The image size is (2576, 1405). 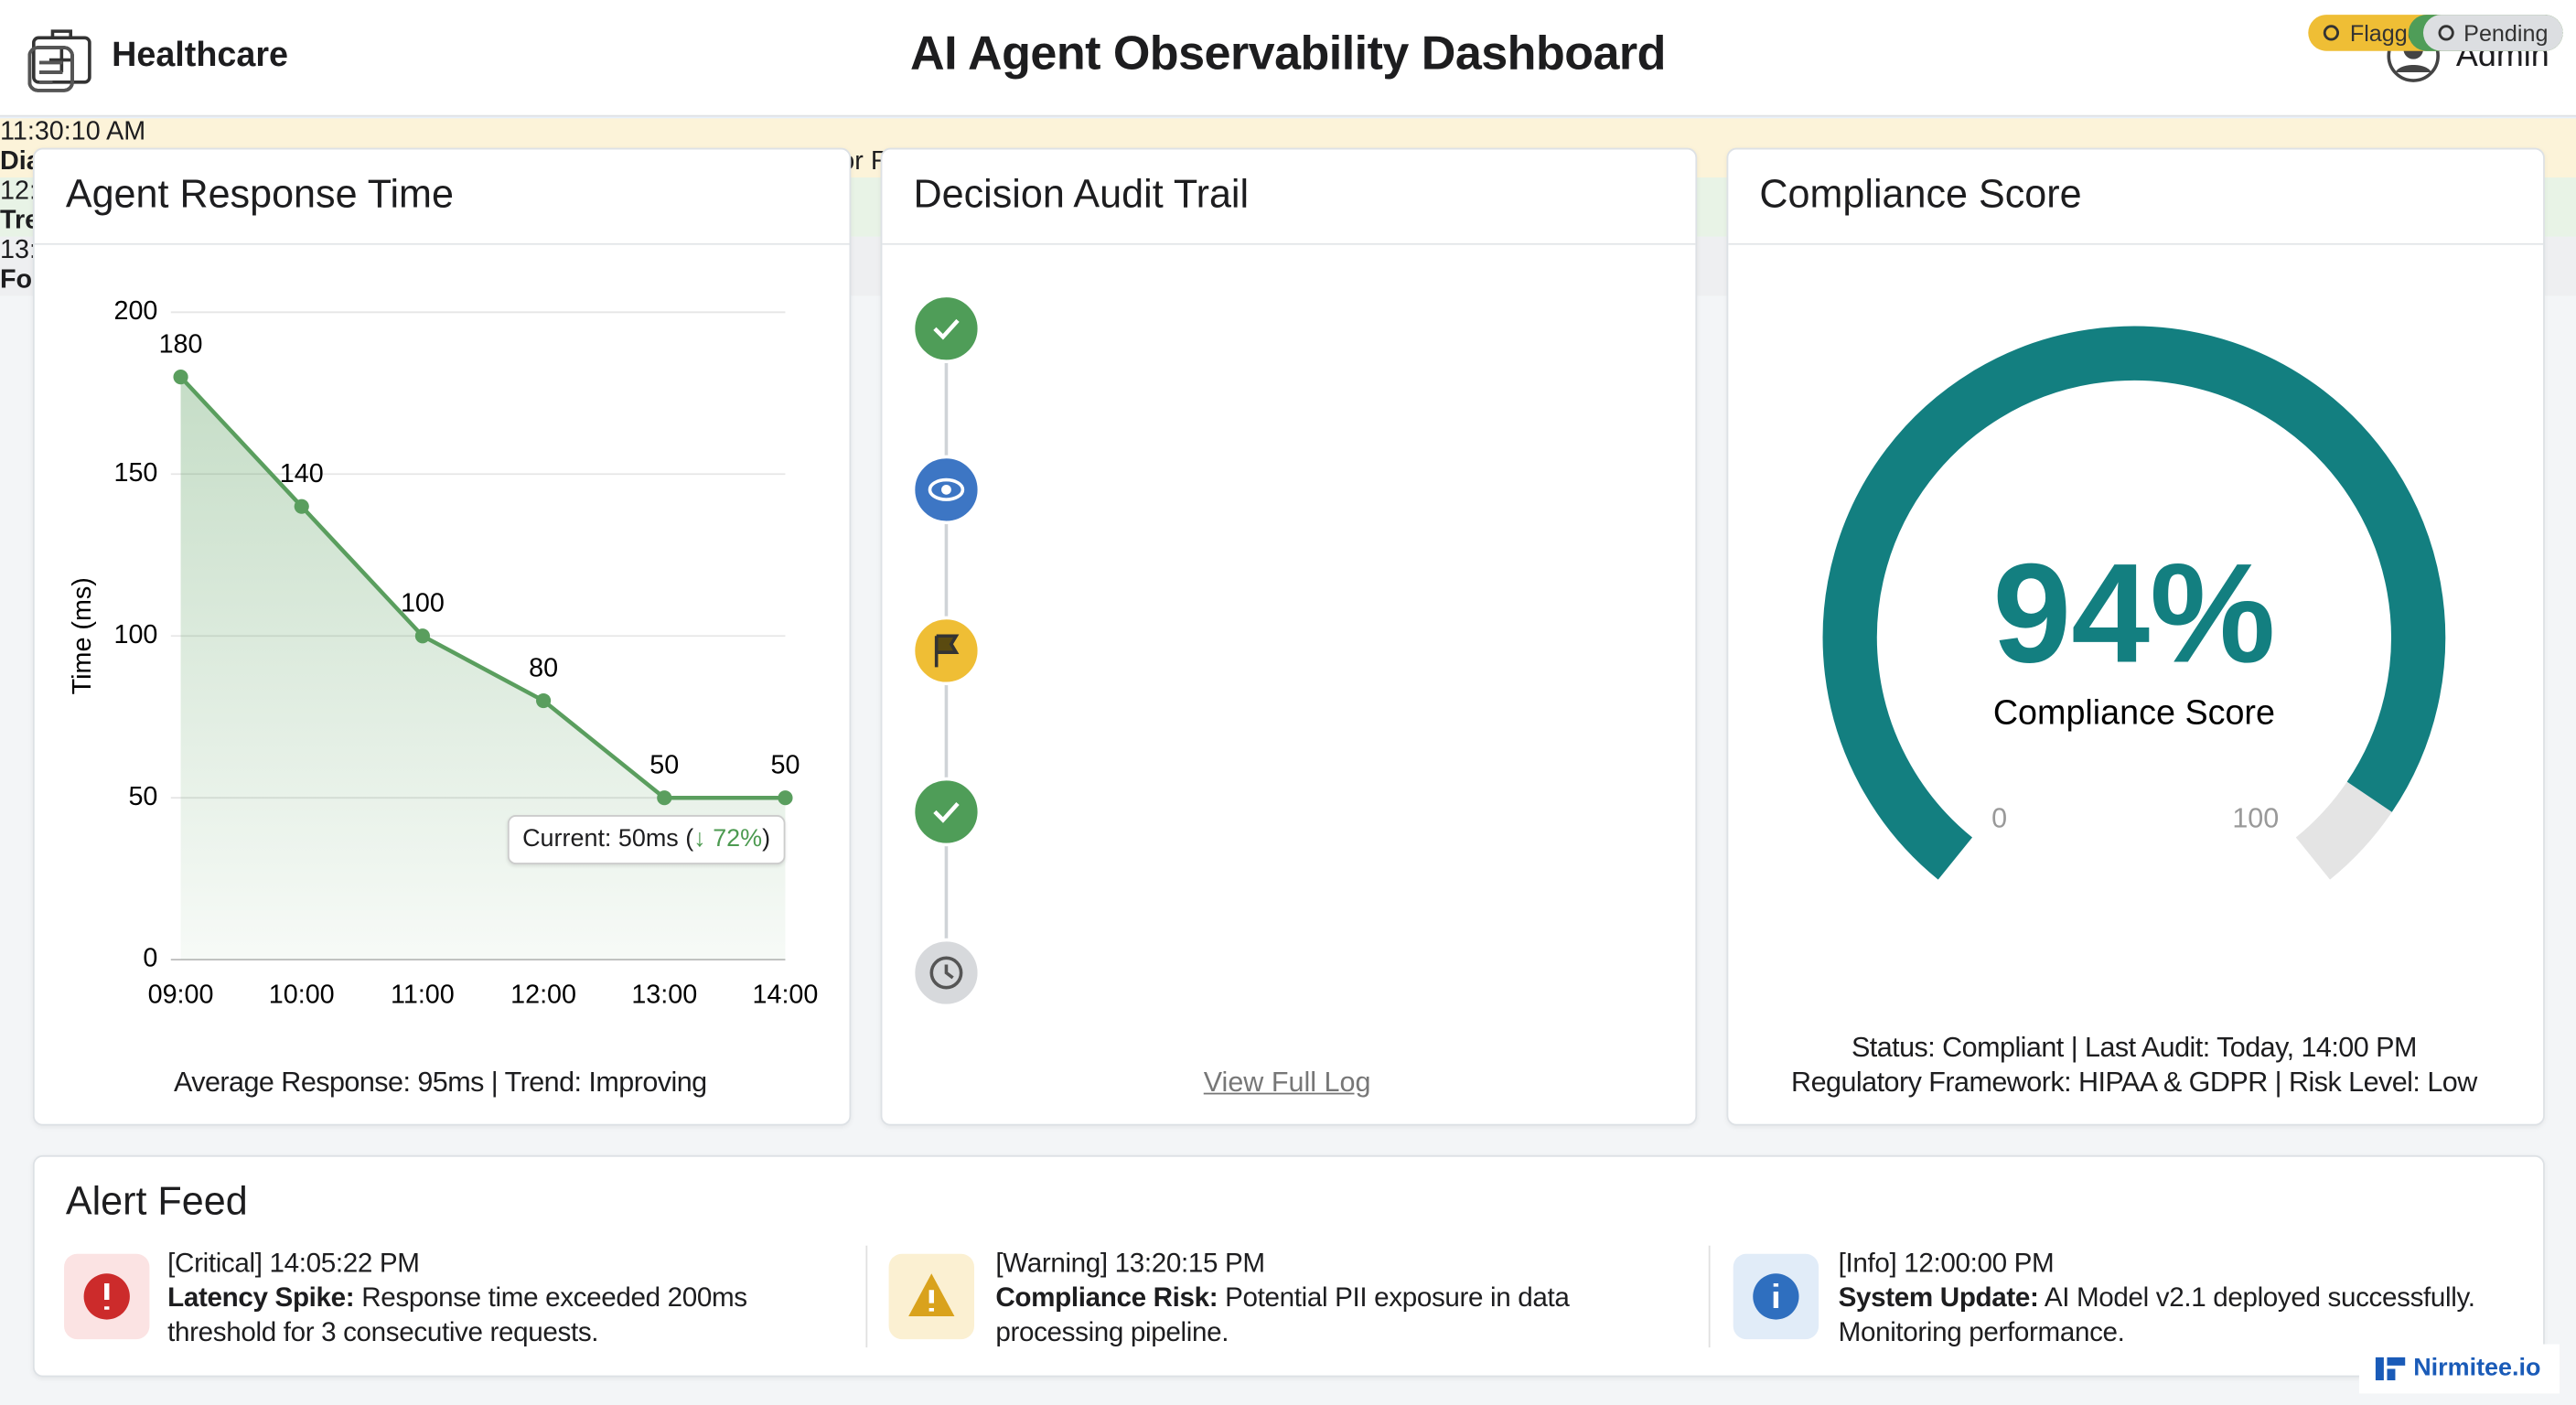 What do you see at coordinates (135, 311) in the screenshot?
I see `y-tick-label: 200` at bounding box center [135, 311].